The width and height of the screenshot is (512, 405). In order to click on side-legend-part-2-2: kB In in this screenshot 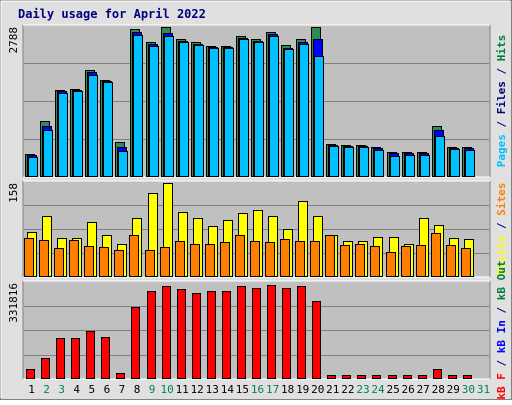, I will do `click(501, 336)`.